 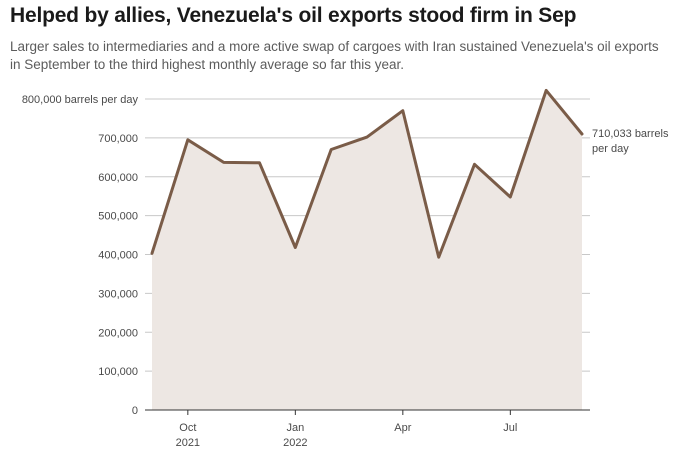 What do you see at coordinates (118, 372) in the screenshot?
I see `y-tick-label: 100,000` at bounding box center [118, 372].